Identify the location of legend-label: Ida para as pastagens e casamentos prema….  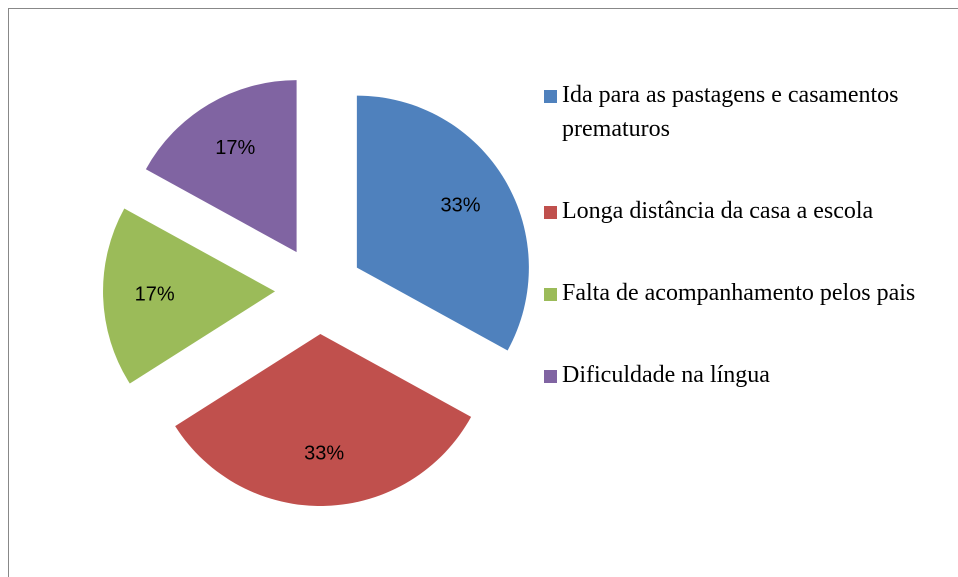
(730, 112).